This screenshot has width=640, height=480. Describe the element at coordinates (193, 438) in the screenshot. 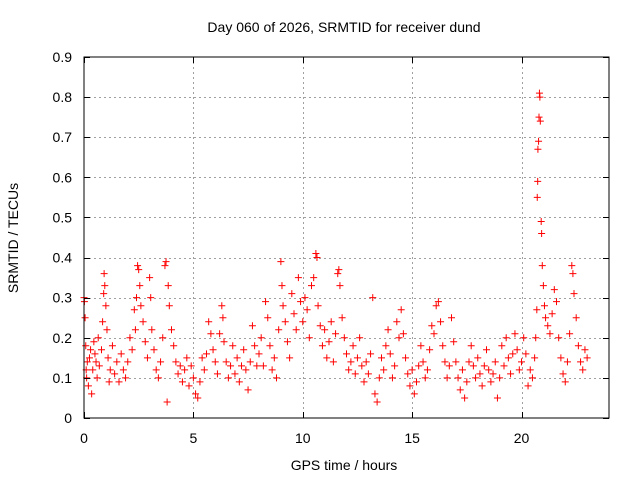

I see `x-tick-label: 5` at that location.